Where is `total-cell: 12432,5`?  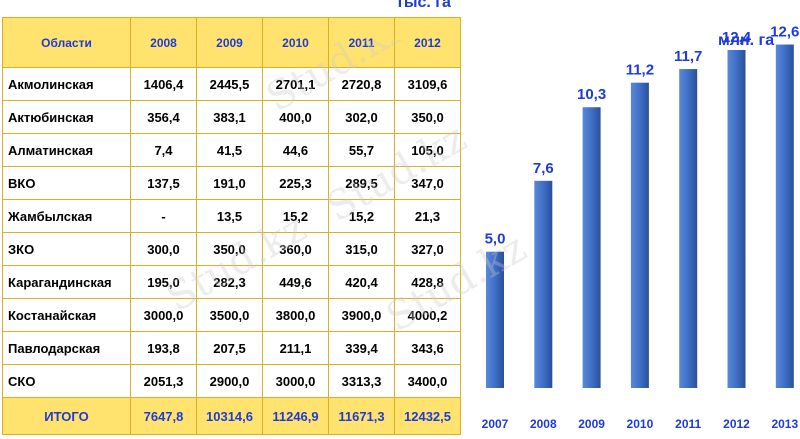 total-cell: 12432,5 is located at coordinates (427, 416).